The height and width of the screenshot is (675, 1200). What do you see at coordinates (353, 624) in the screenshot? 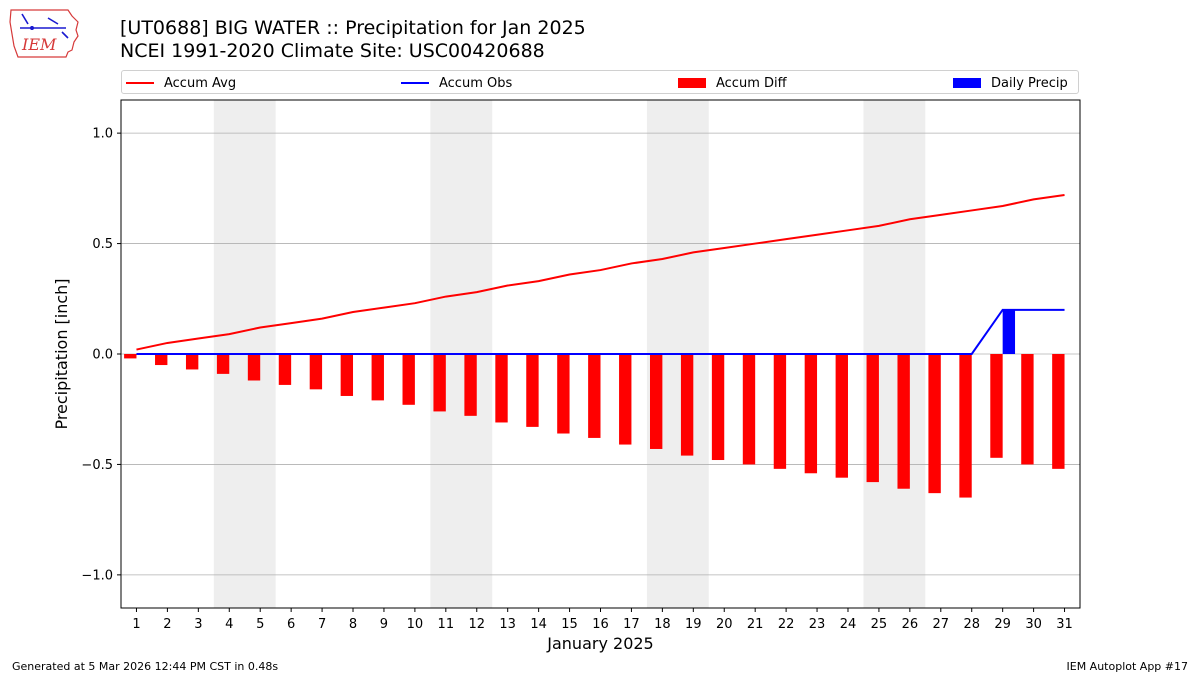
I see `x-tick-label: 8` at bounding box center [353, 624].